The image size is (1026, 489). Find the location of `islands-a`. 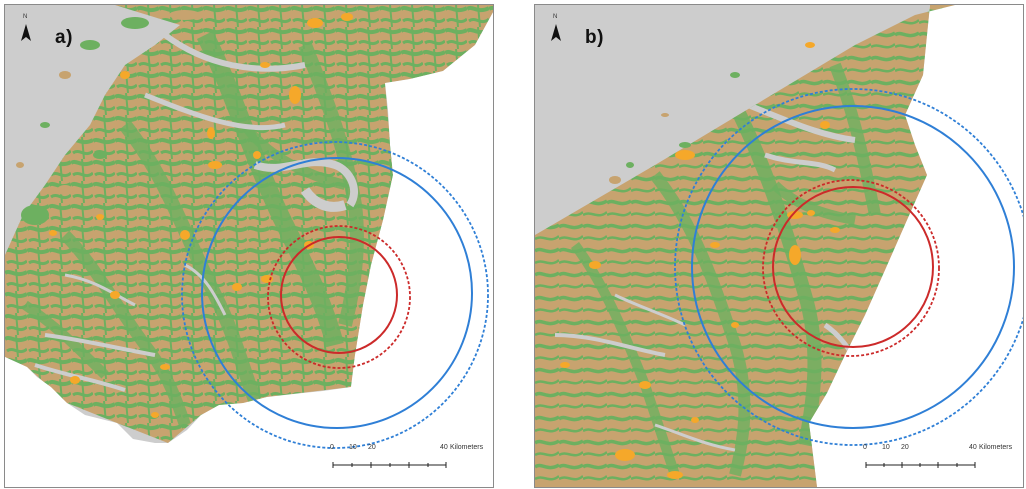

islands-a is located at coordinates (108, 117).